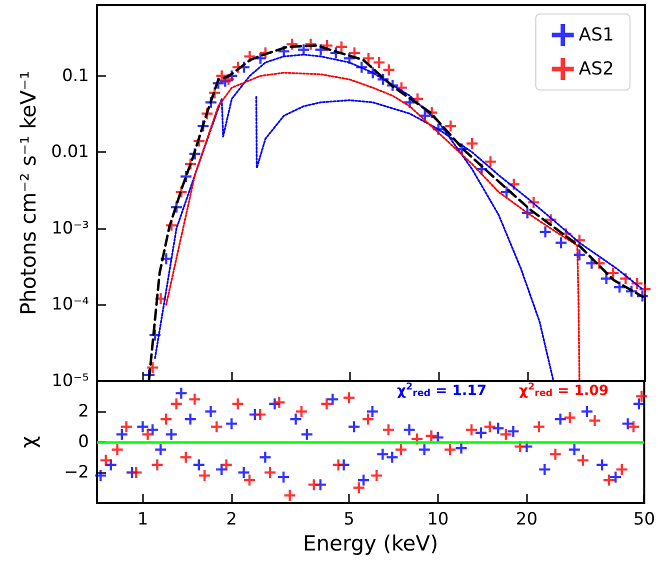 The image size is (658, 564). What do you see at coordinates (70, 152) in the screenshot?
I see `y-tick-label: 0.01` at bounding box center [70, 152].